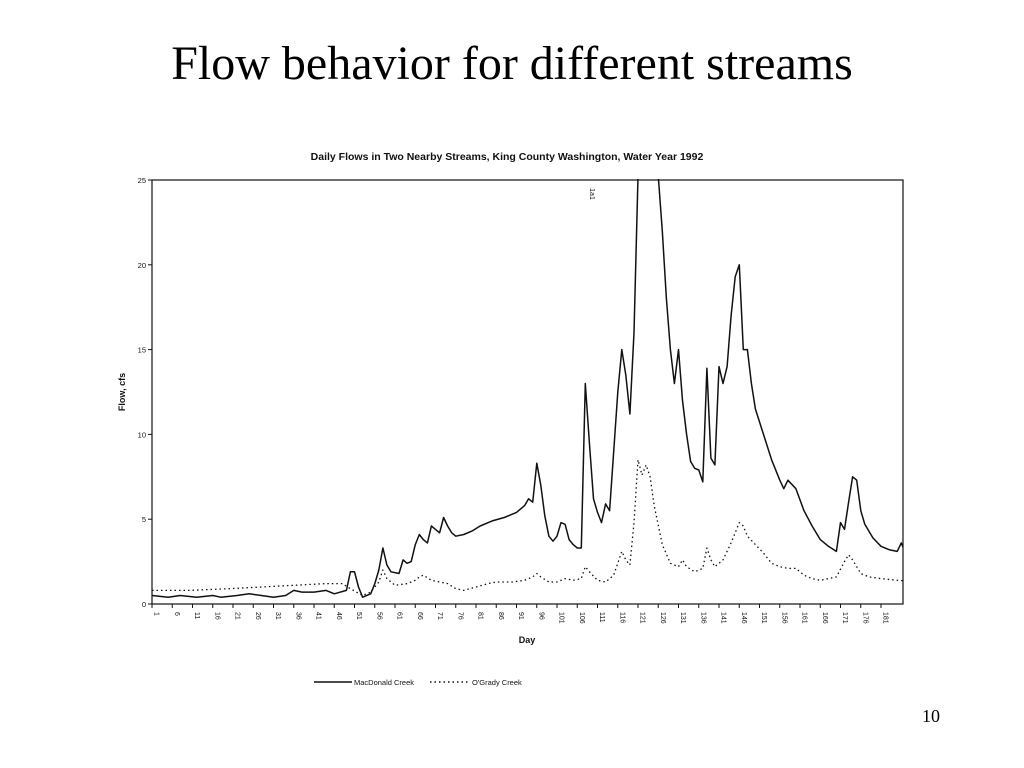 Image resolution: width=1024 pixels, height=768 pixels. Describe the element at coordinates (237, 616) in the screenshot. I see `x-tick-label: 21` at that location.